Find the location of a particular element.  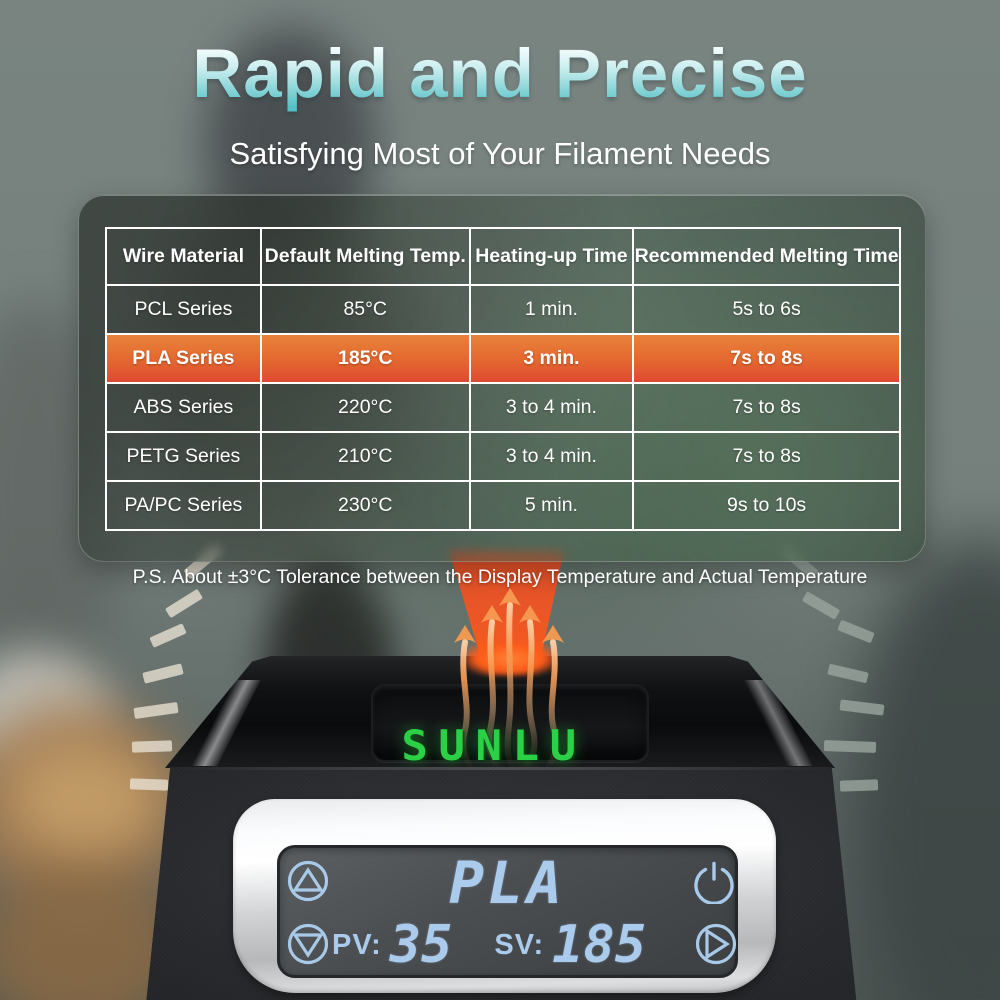

cell-material: PLA Series is located at coordinates (183, 358).